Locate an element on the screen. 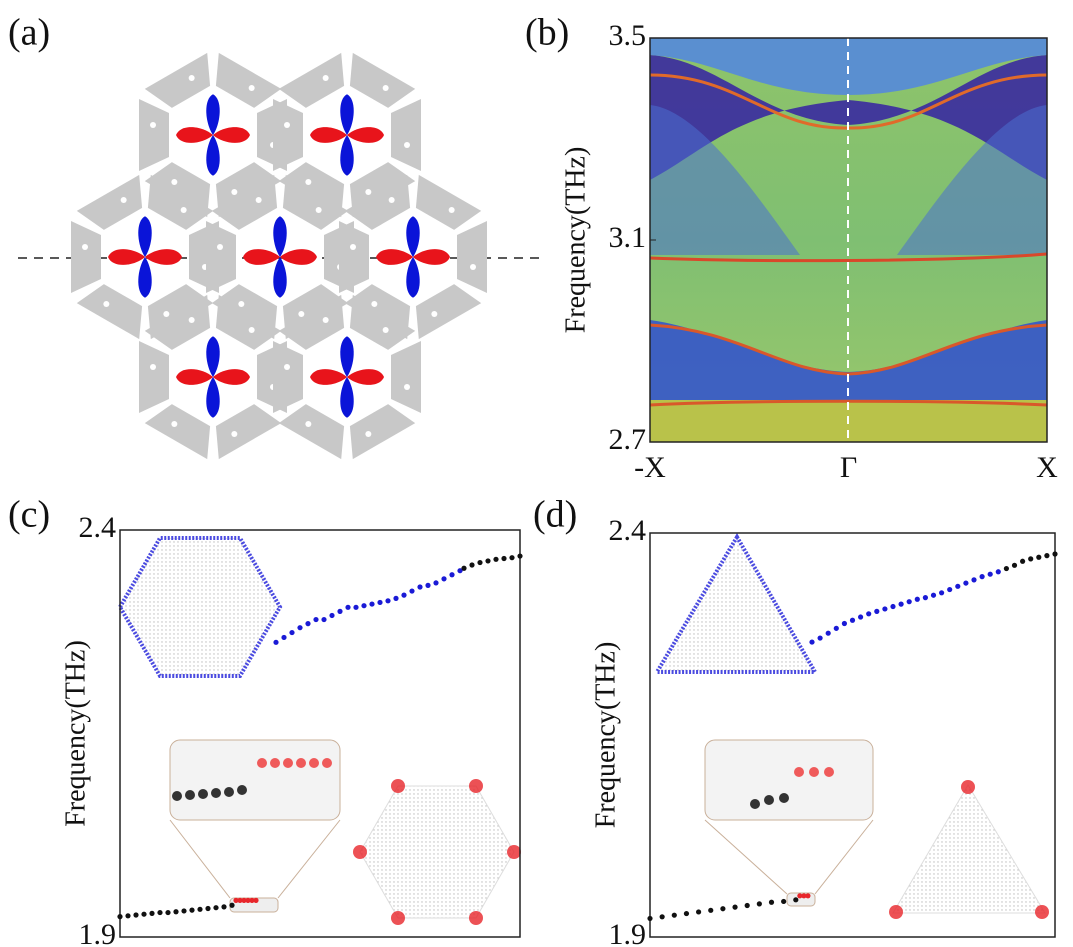 Image resolution: width=1073 pixels, height=947 pixels. zoom-line is located at coordinates (309, 859).